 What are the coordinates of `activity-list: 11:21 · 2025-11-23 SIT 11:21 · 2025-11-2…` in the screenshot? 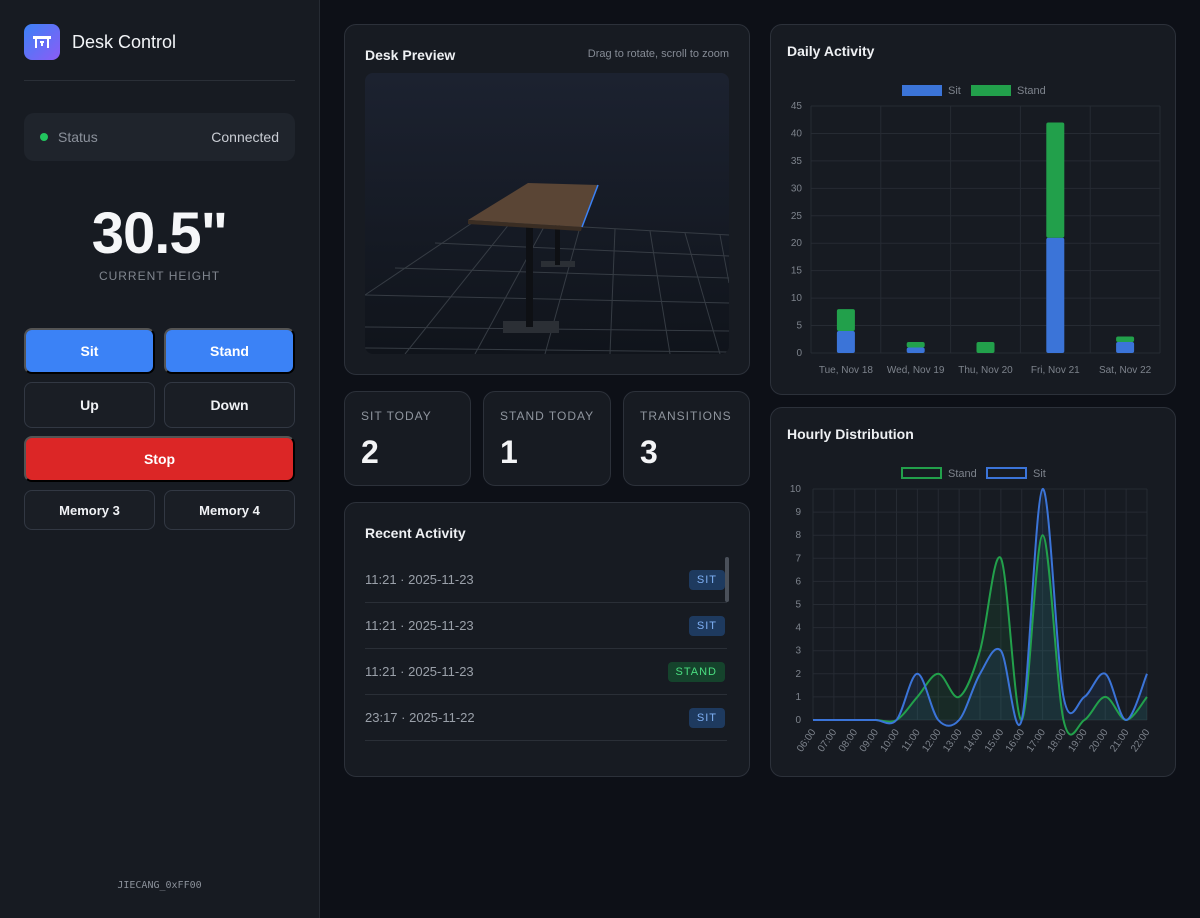 It's located at (546, 657).